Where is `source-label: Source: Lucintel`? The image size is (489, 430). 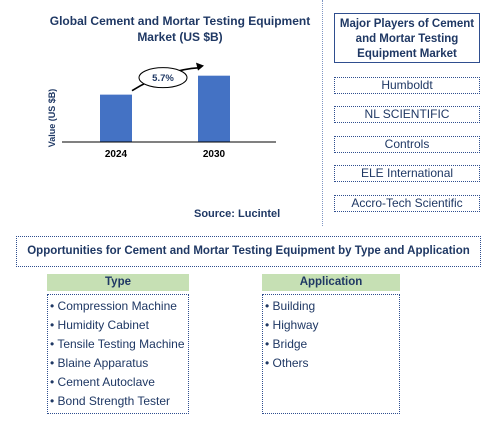
source-label: Source: Lucintel is located at coordinates (237, 214).